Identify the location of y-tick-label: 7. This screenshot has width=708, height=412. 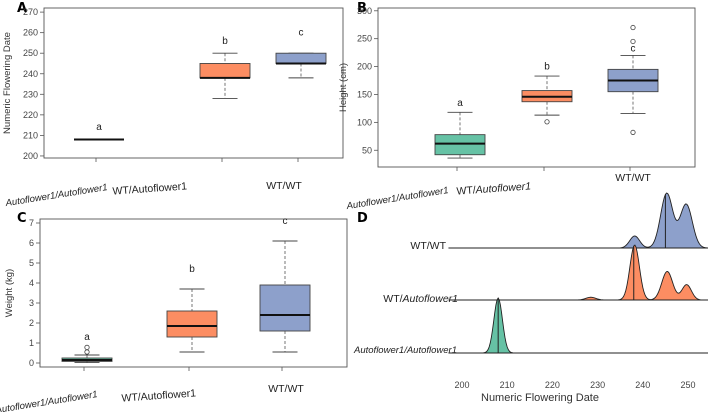
(31, 223).